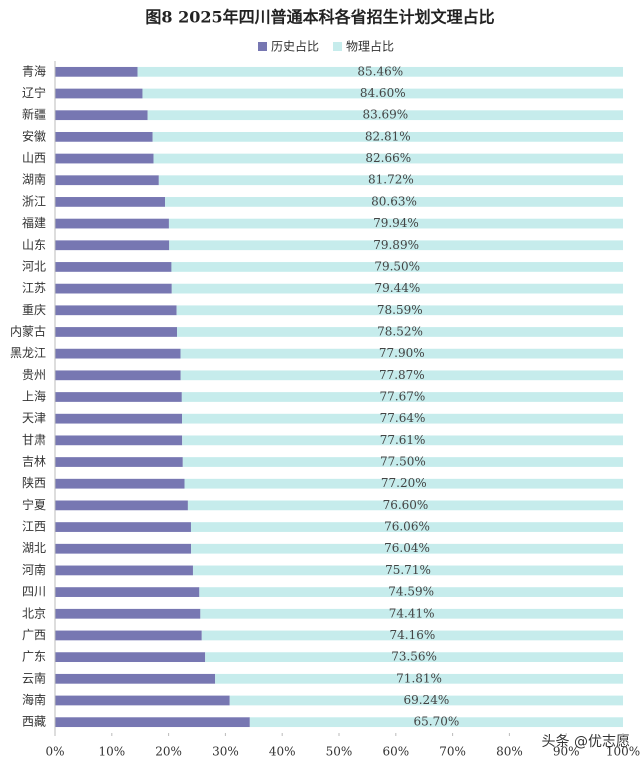  What do you see at coordinates (34, 375) in the screenshot?
I see `y-tick-label: 贵州` at bounding box center [34, 375].